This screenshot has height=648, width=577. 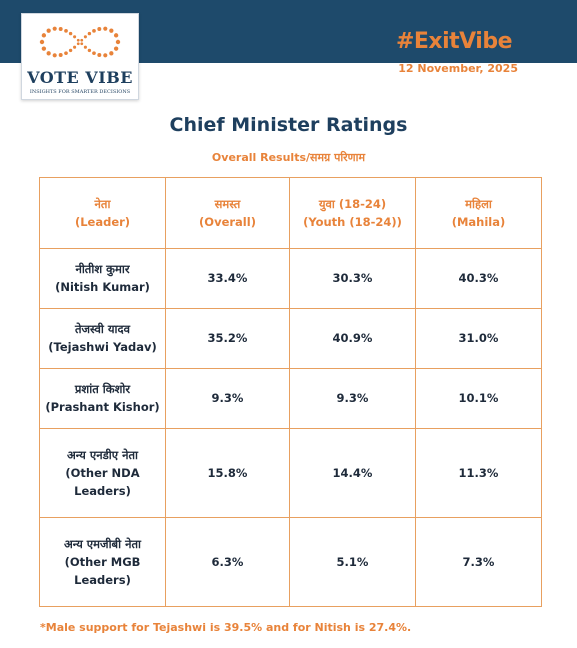 What do you see at coordinates (352, 213) in the screenshot?
I see `column-header-youth: युवा (18-24) (Youth (18-24))` at bounding box center [352, 213].